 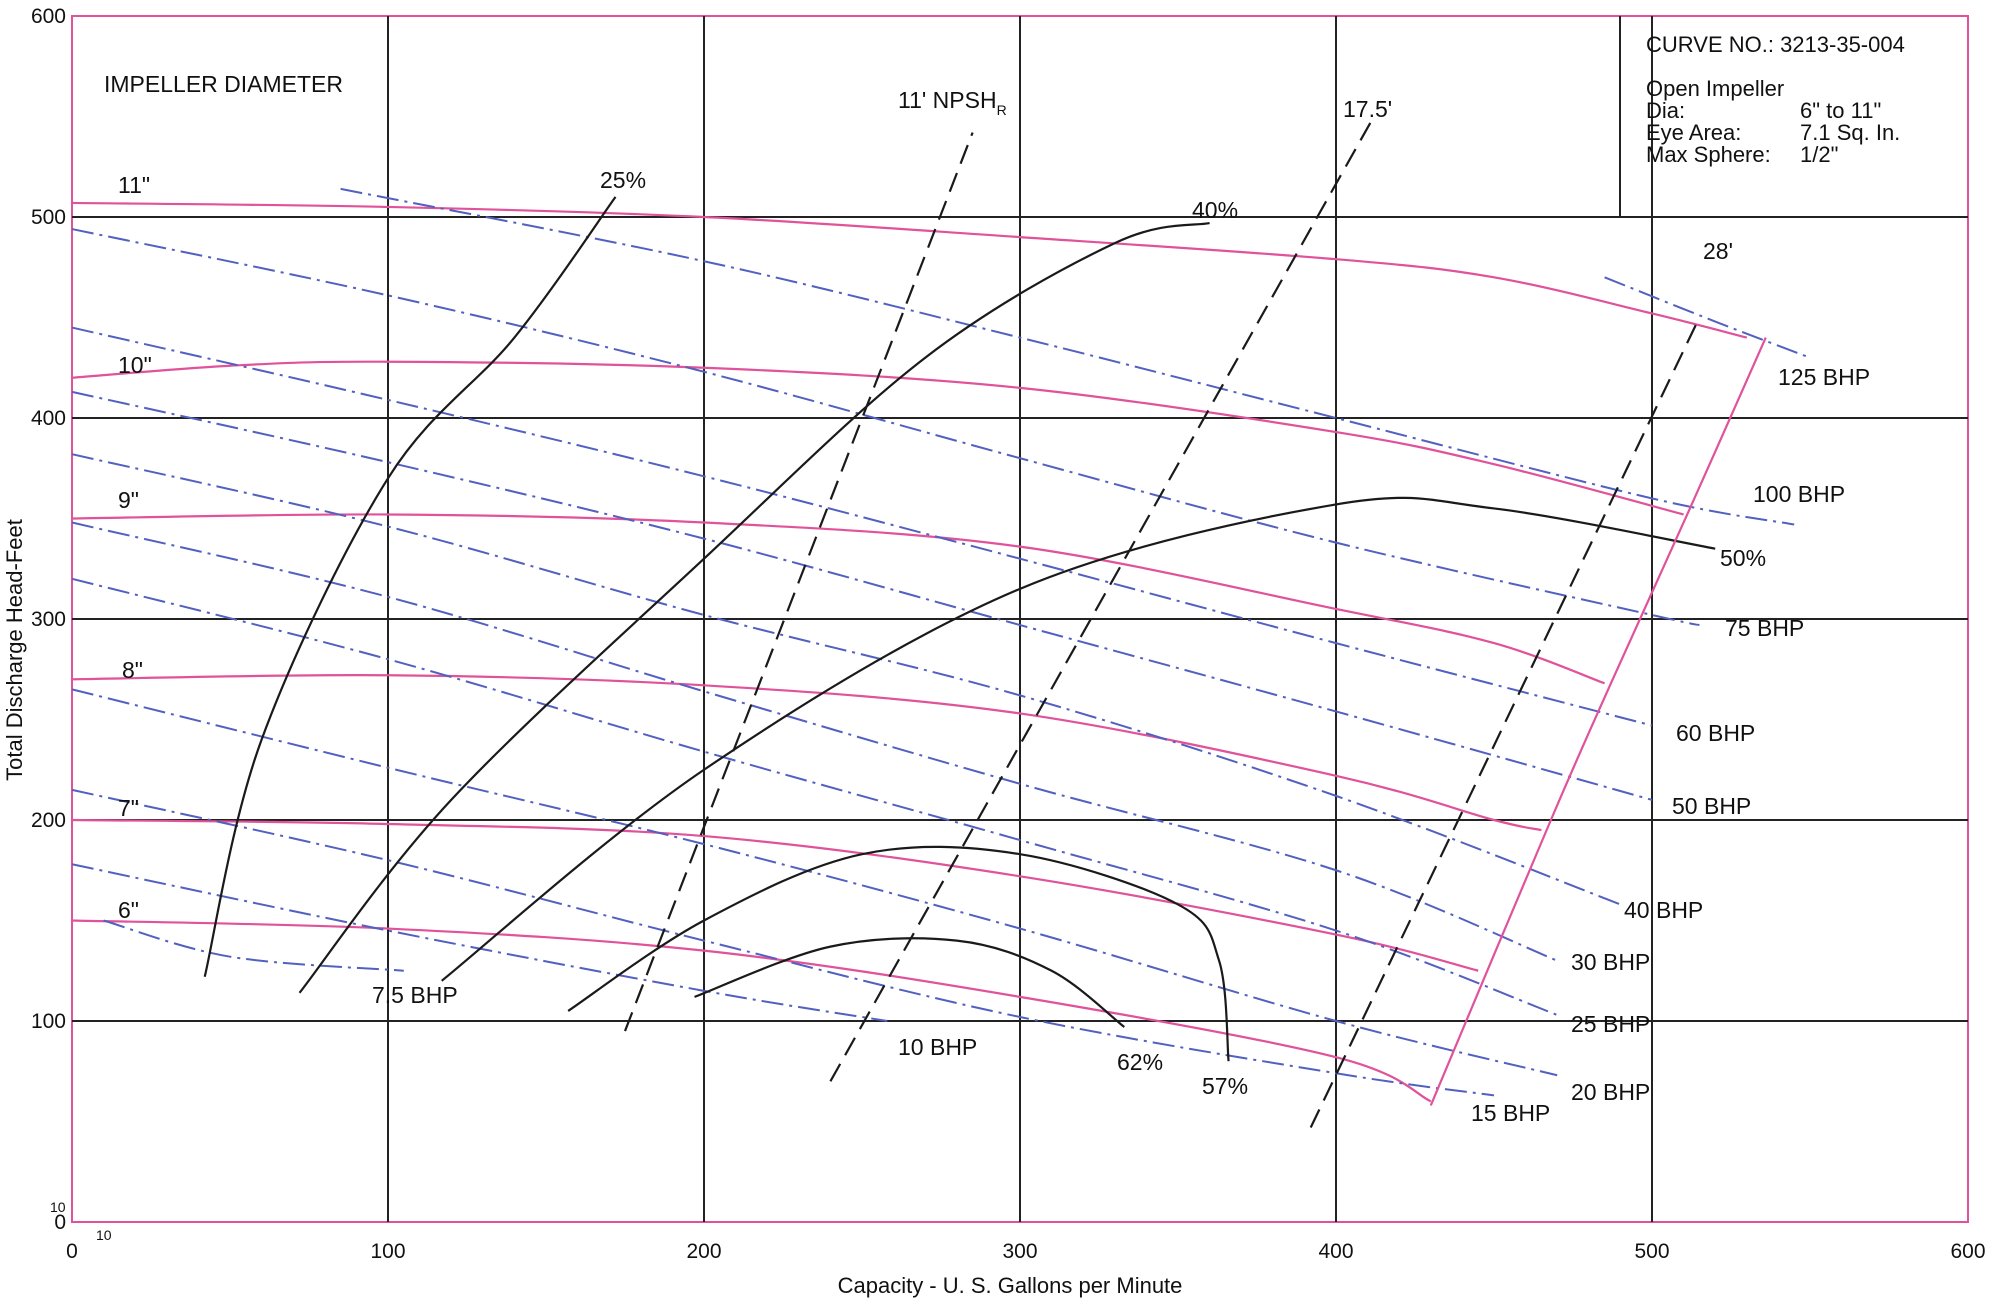 I want to click on impeller-label-6: 6", so click(x=128, y=910).